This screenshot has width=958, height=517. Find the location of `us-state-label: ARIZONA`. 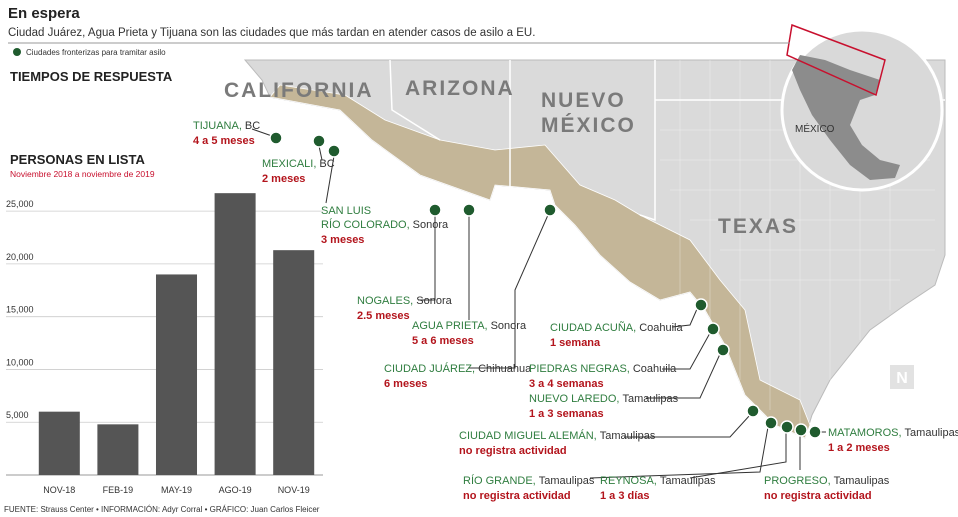

us-state-label: ARIZONA is located at coordinates (460, 88).